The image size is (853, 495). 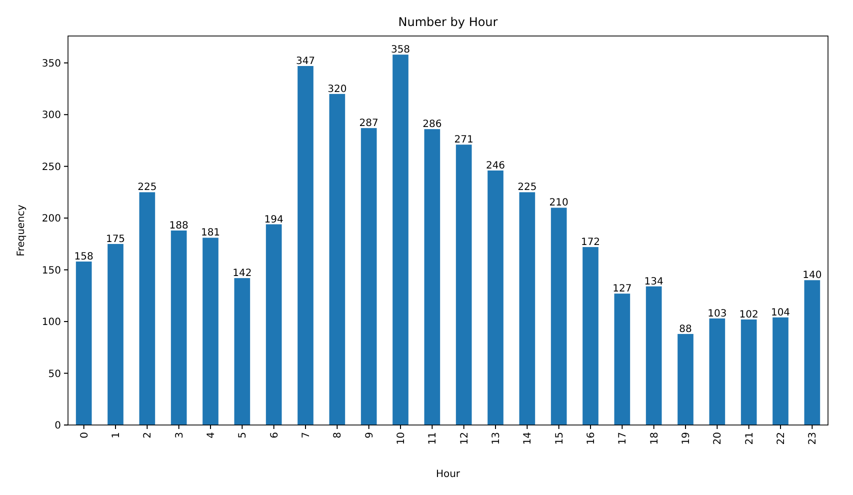 I want to click on x-tick-label: 8, so click(x=338, y=435).